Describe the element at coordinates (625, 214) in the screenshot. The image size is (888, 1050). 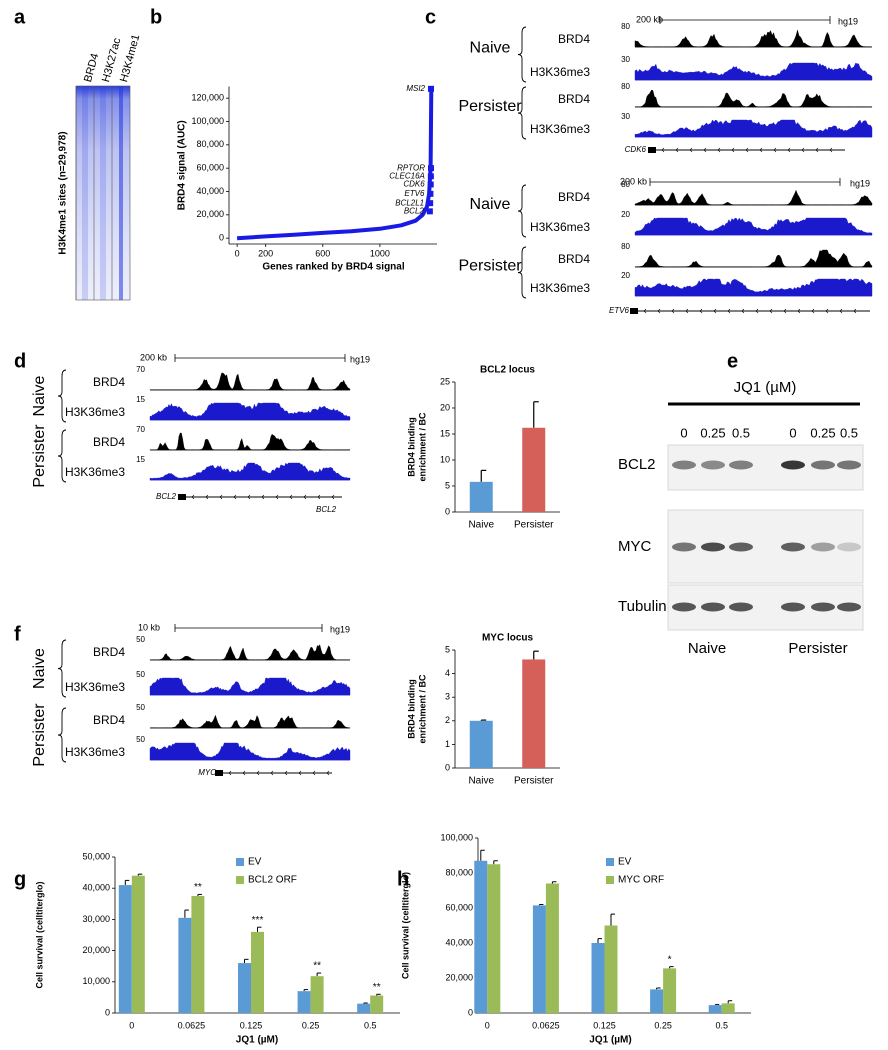
I see `track-max: 20` at that location.